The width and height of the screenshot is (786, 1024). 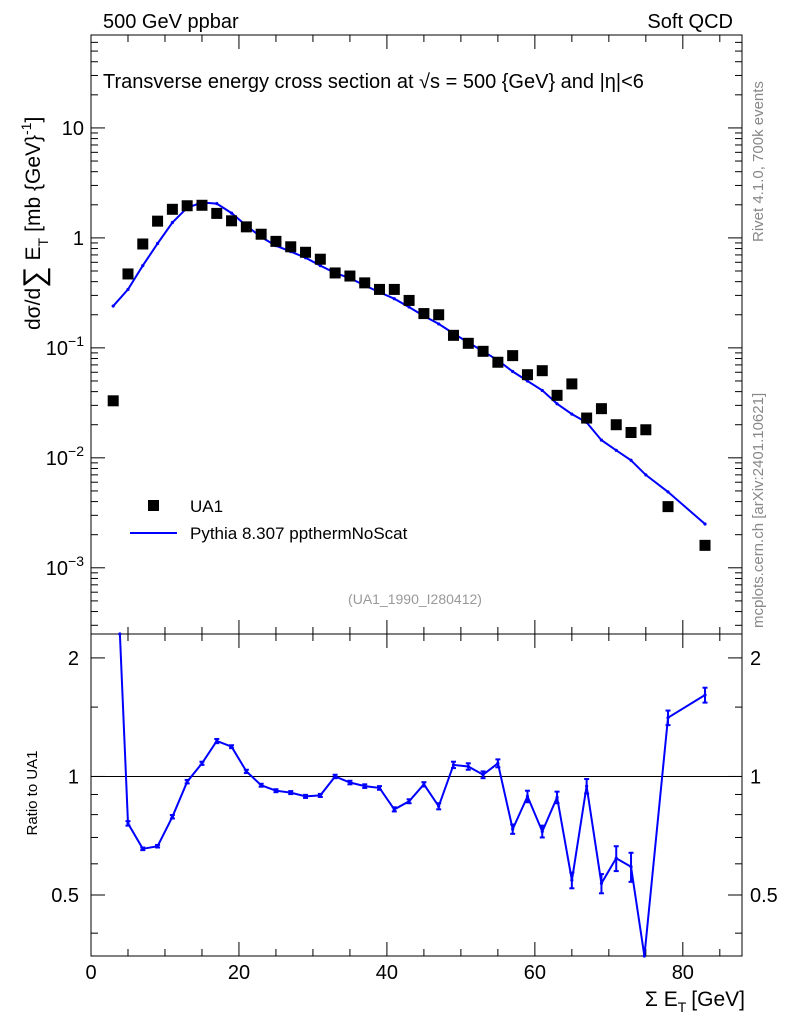 I want to click on main-y-axis-label: dσ/d∑ET[mb {GeV}-1], so click(x=34, y=223).